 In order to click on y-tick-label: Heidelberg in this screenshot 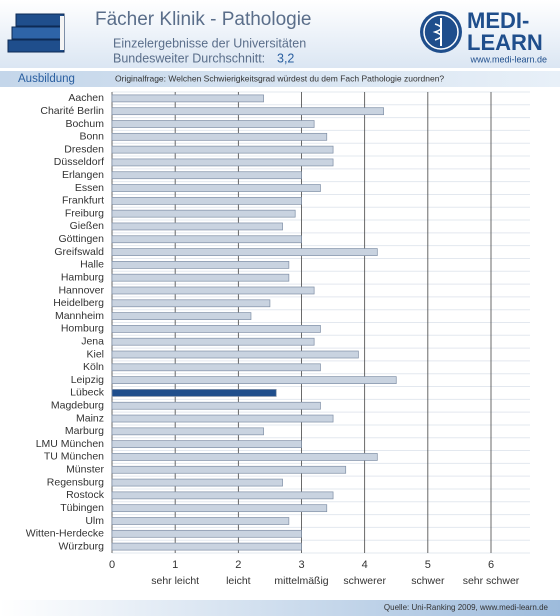, I will do `click(78, 303)`.